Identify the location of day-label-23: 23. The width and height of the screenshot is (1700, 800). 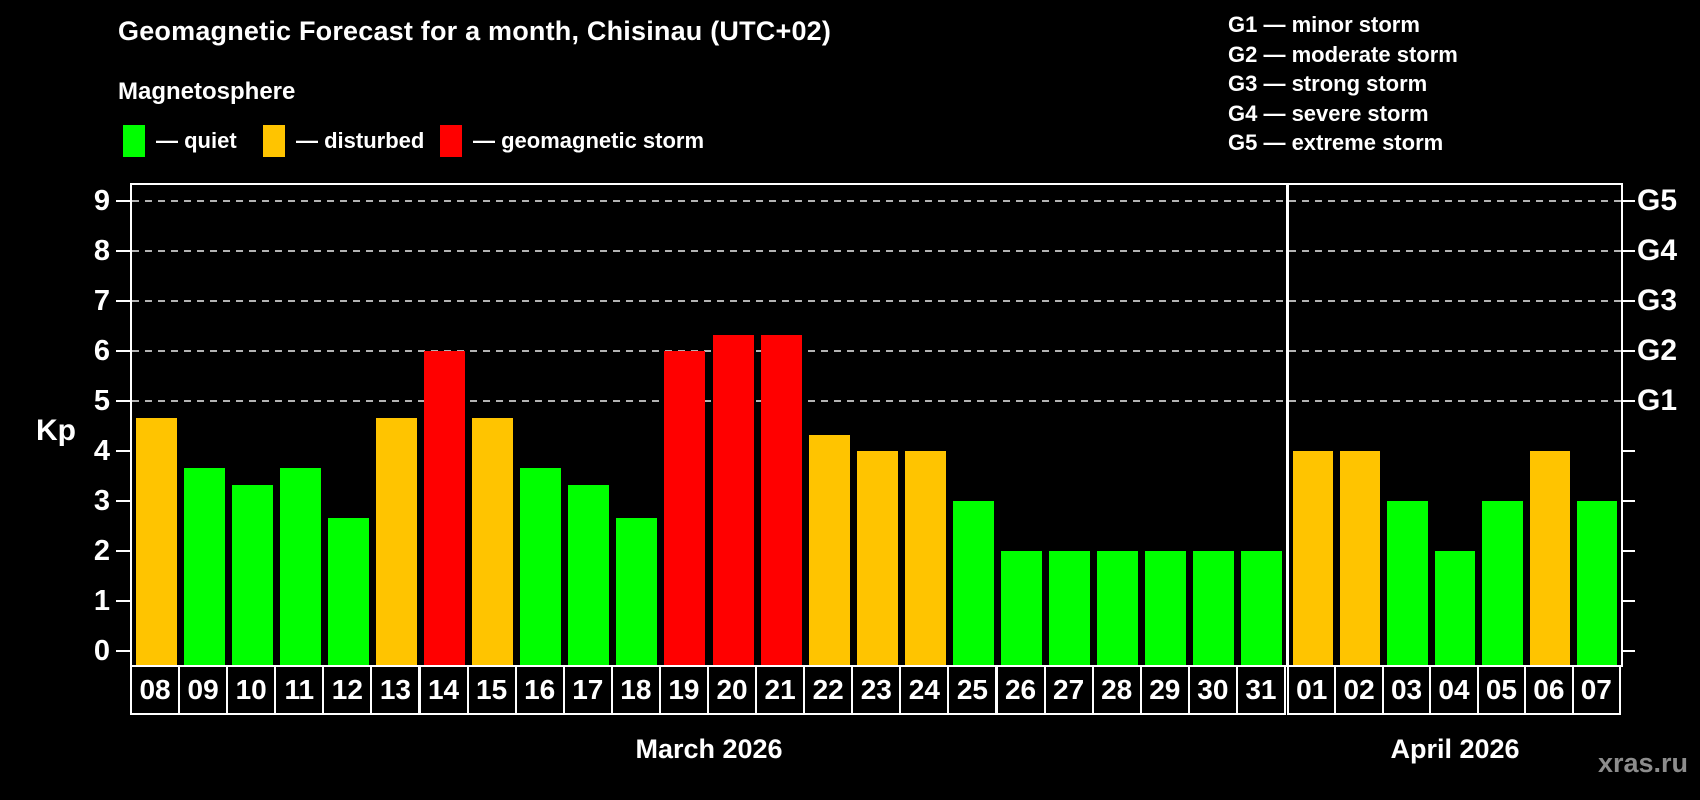
(876, 690).